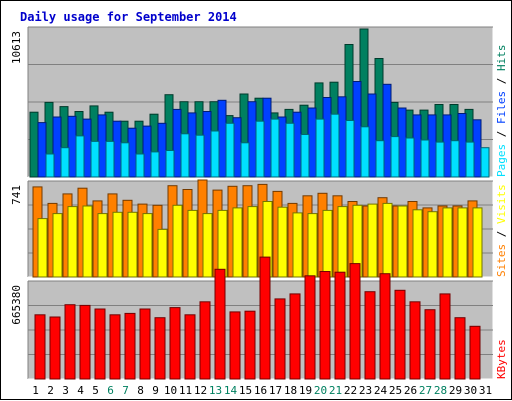  Describe the element at coordinates (275, 390) in the screenshot. I see `x-tick-label-day-17: 17` at that location.